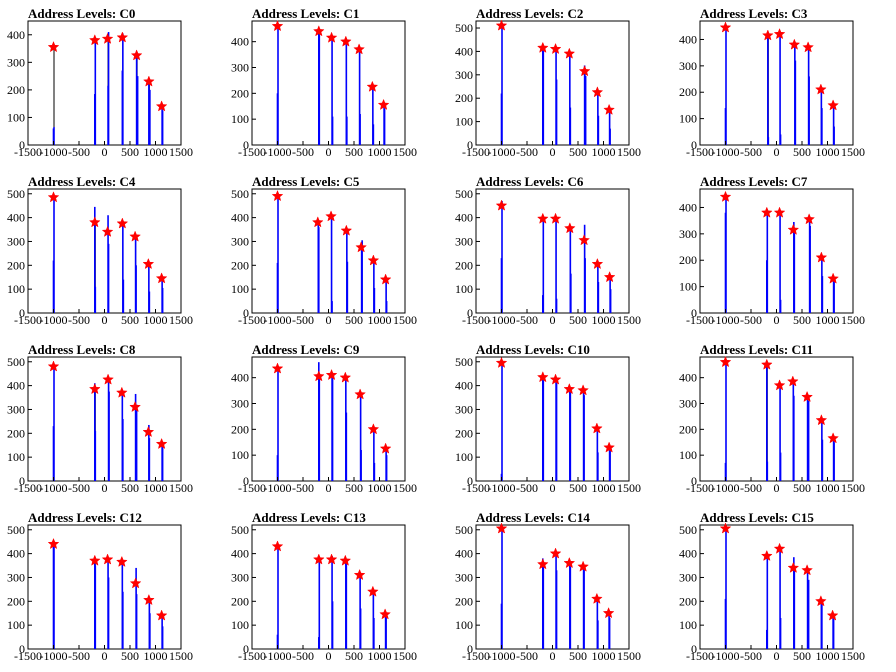 Image resolution: width=896 pixels, height=672 pixels. Describe the element at coordinates (754, 13) in the screenshot. I see `chart-title: Address Levels: C3` at that location.